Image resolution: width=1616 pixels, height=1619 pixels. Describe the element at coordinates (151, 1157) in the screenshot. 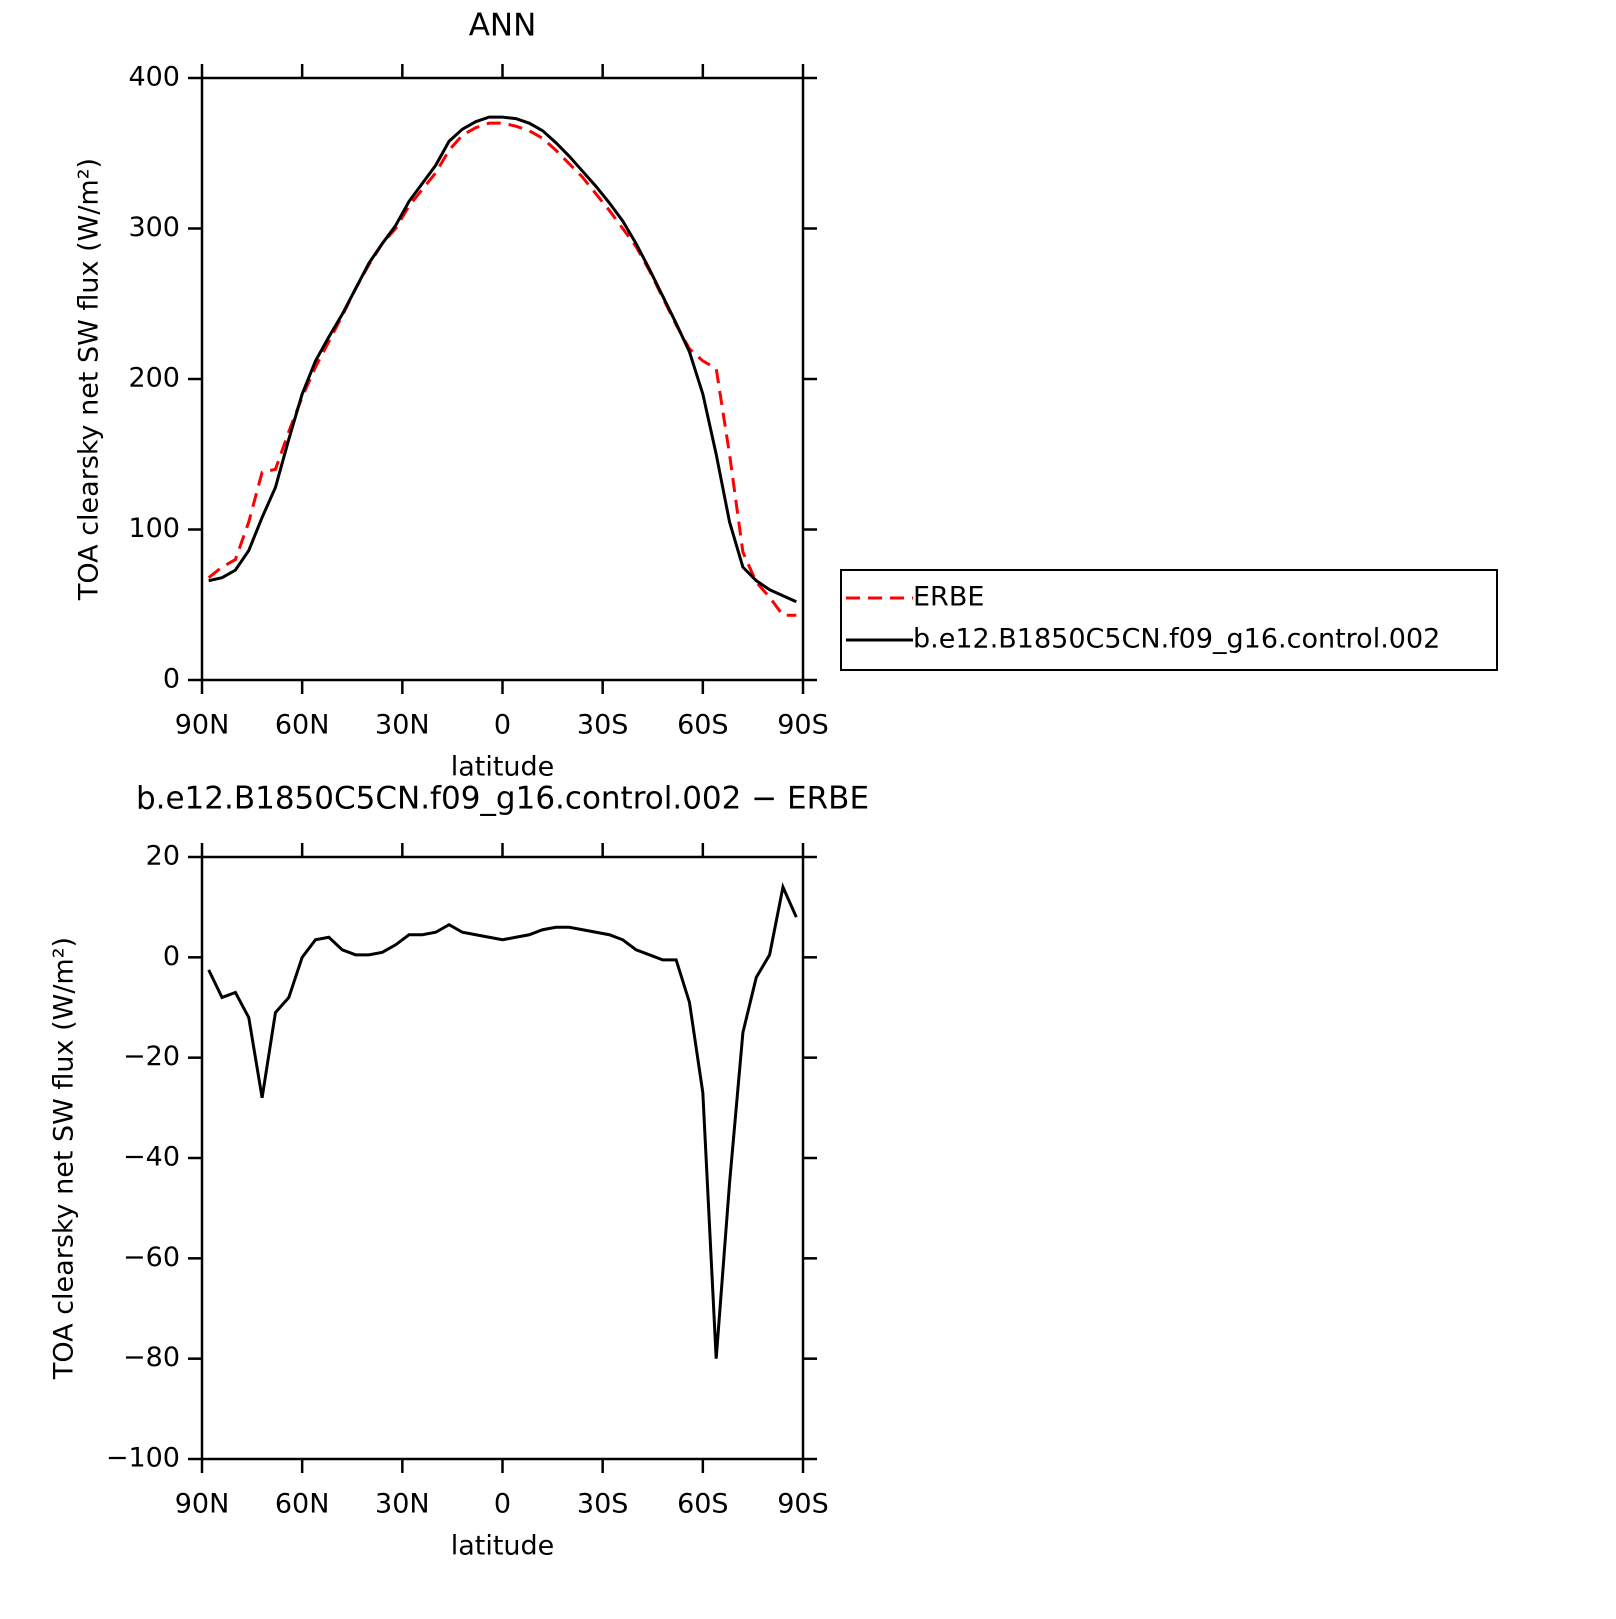

I see `y-tick-label: −40` at that location.